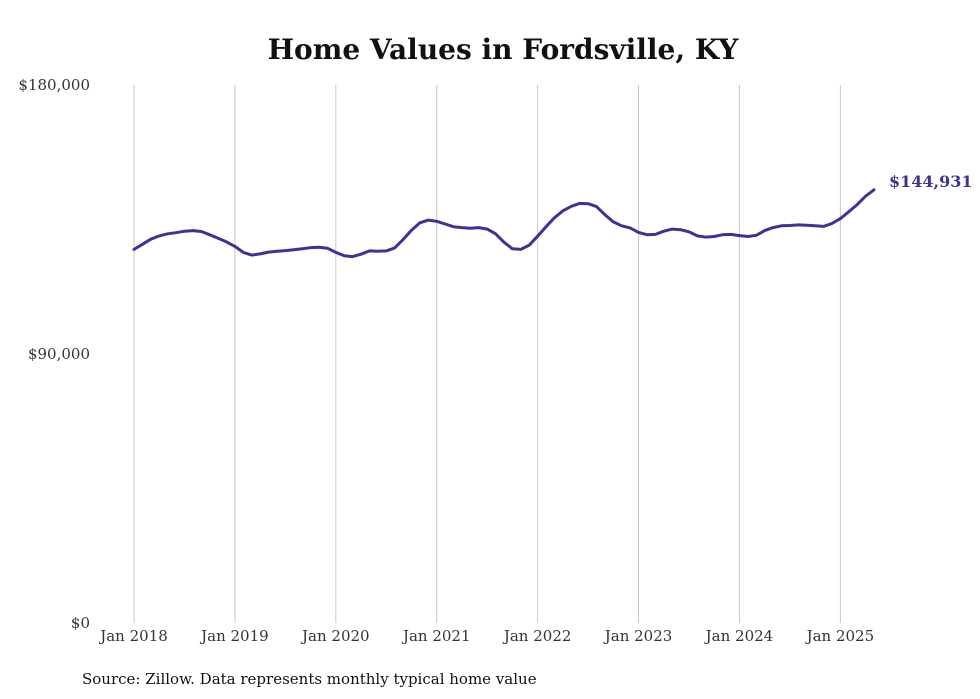 This screenshot has width=980, height=699. I want to click on x-tick-label: Jan 2022, so click(537, 636).